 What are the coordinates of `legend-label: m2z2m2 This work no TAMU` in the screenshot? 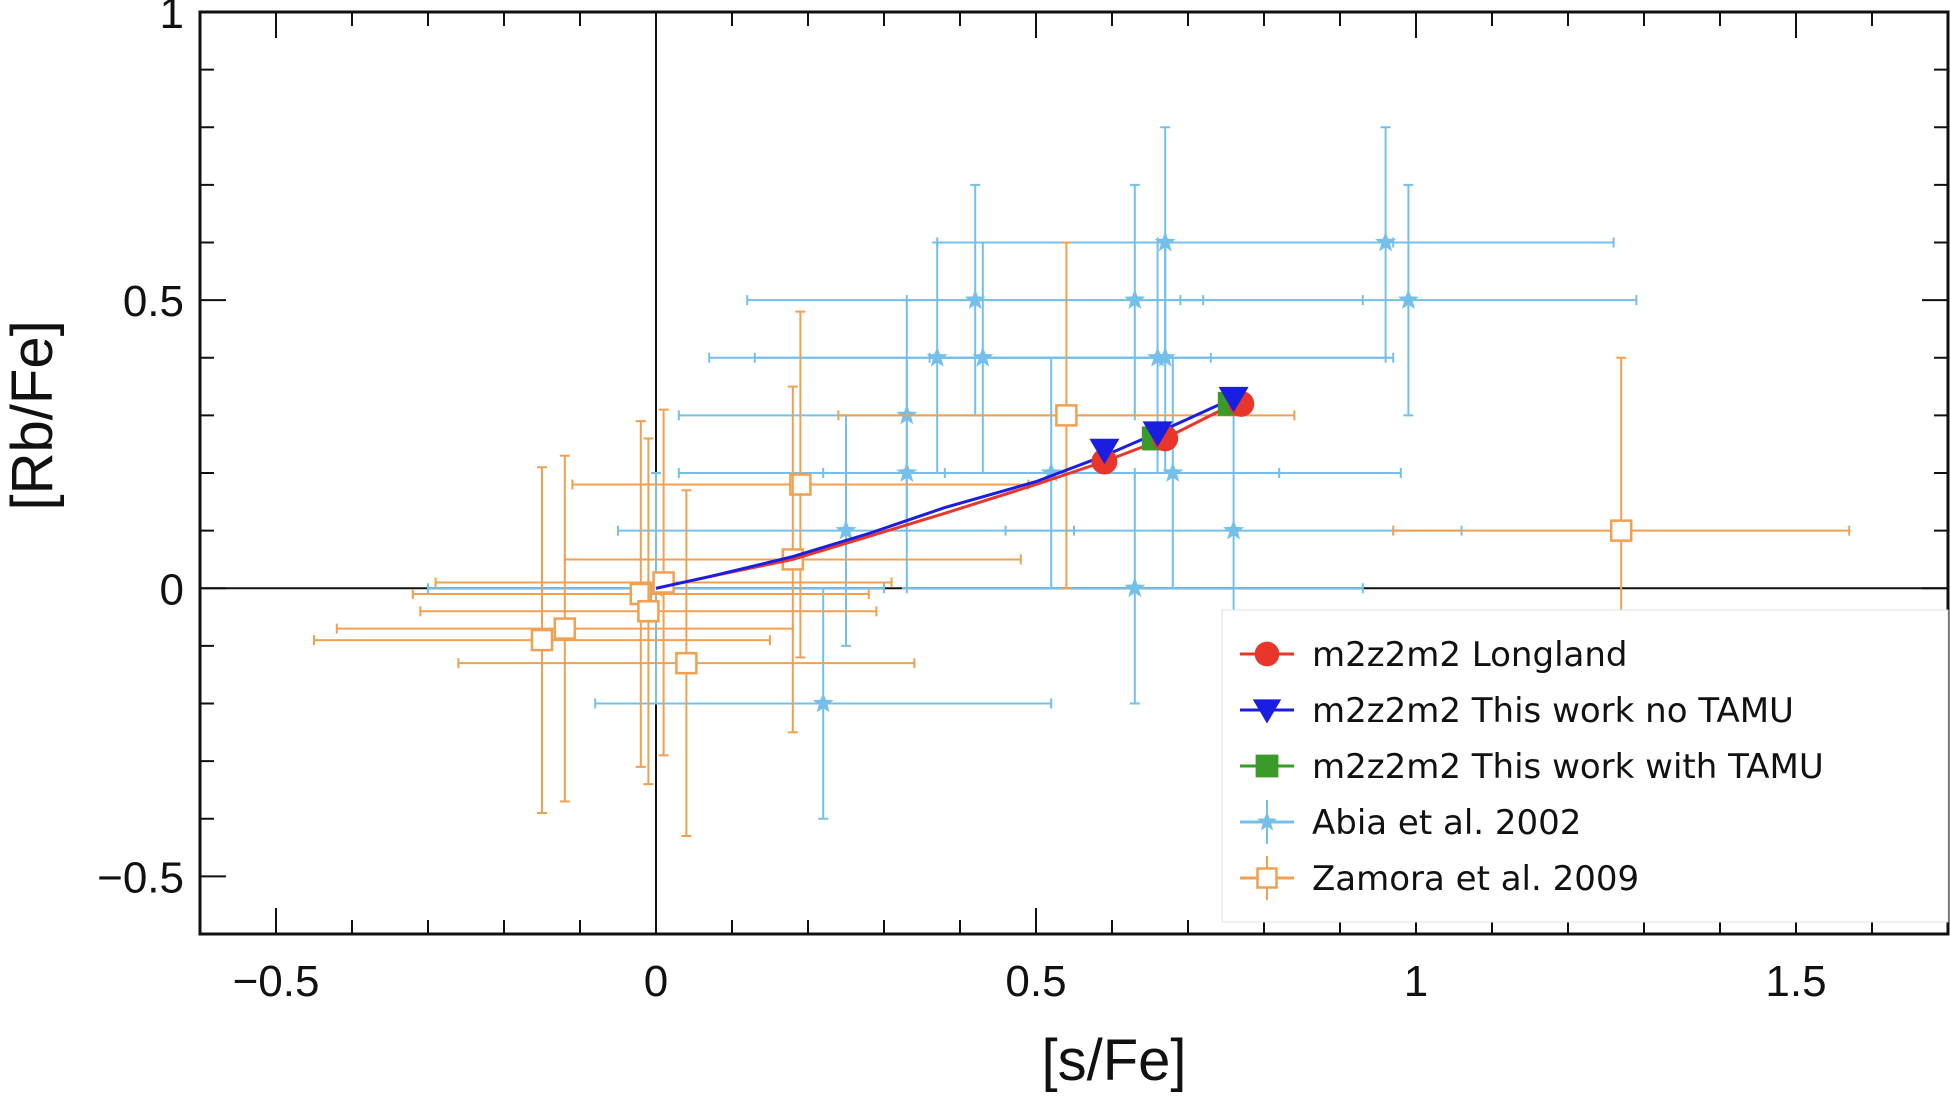 It's located at (1553, 711).